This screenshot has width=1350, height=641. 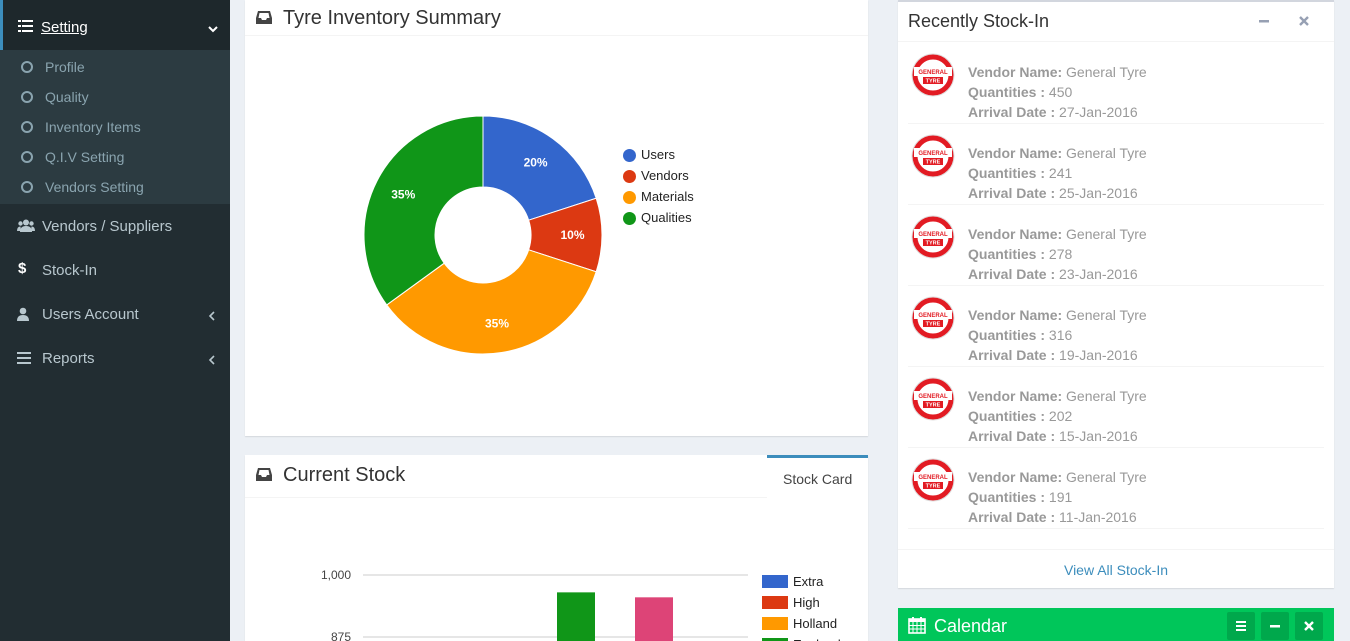 I want to click on subitem-label: Profile, so click(x=65, y=67).